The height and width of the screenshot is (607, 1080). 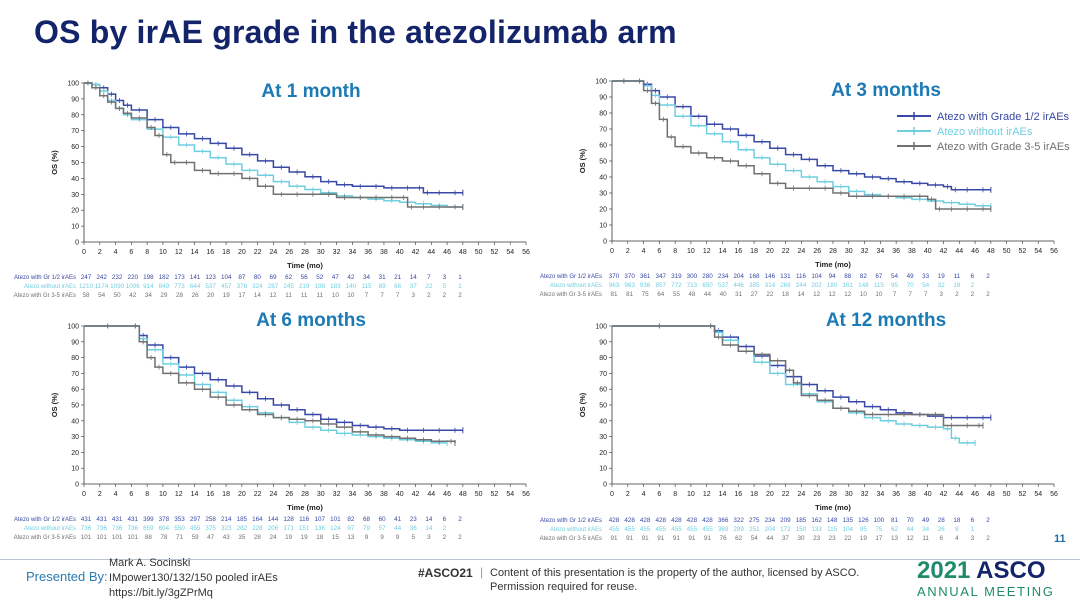 I want to click on risk-value: 58, so click(x=86, y=295).